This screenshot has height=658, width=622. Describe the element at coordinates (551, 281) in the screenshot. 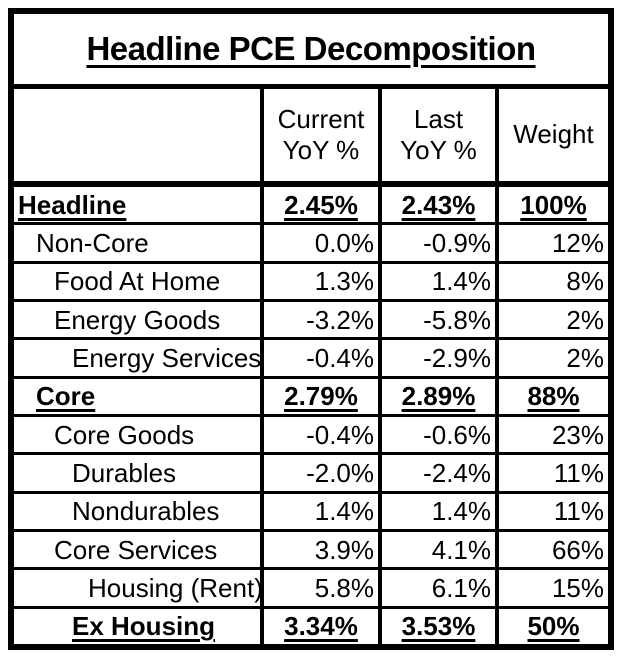

I see `weight-value: 8%` at that location.